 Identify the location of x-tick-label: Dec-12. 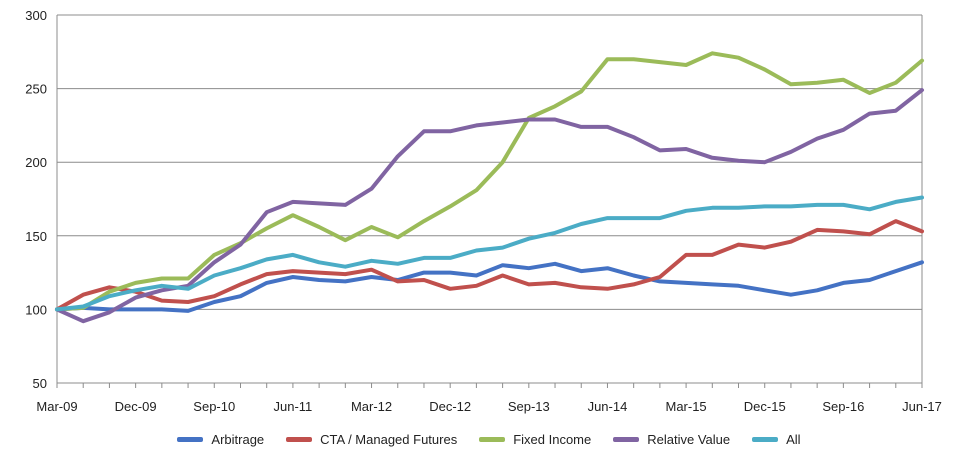
(450, 406).